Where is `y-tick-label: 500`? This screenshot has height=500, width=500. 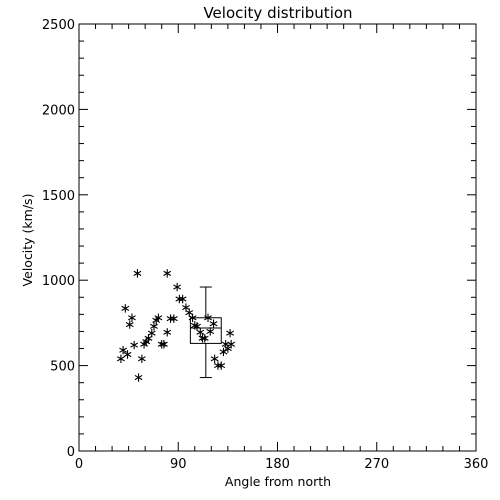
y-tick-label: 500 is located at coordinates (62, 367).